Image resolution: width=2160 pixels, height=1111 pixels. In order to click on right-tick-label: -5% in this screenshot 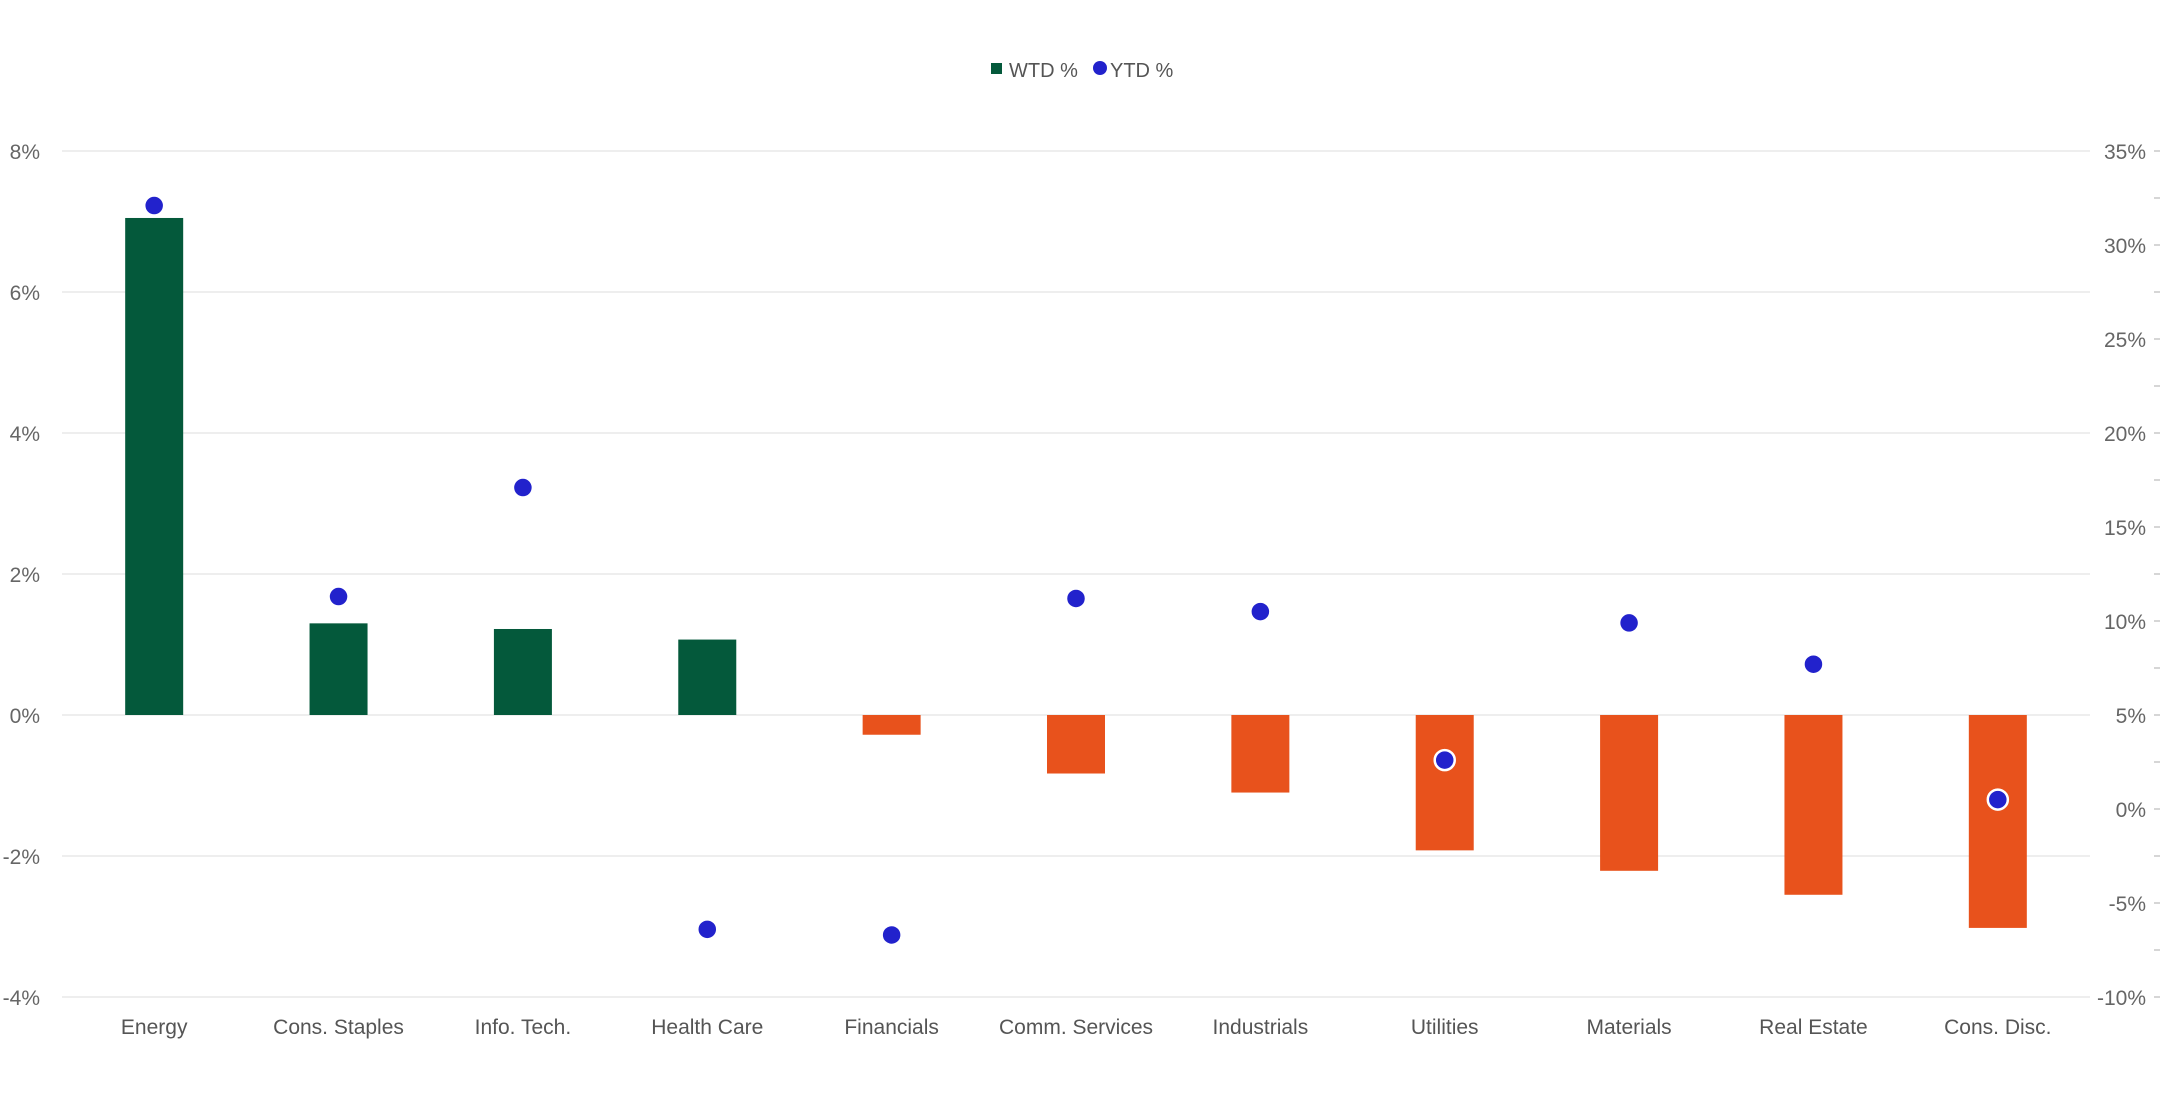, I will do `click(2127, 904)`.